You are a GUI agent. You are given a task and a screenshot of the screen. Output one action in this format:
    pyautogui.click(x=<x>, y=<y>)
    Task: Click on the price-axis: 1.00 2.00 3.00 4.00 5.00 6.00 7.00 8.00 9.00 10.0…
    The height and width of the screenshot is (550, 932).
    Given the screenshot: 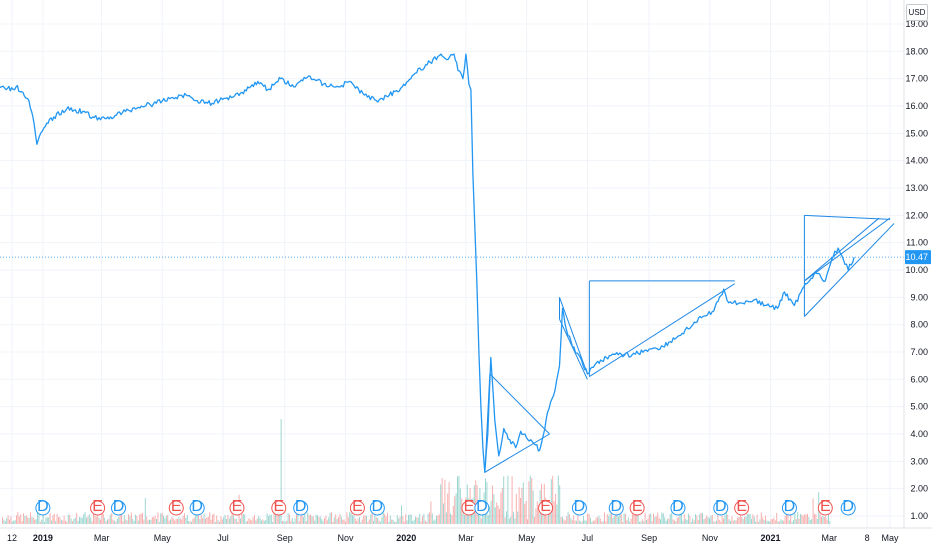 What is the action you would take?
    pyautogui.click(x=916, y=270)
    